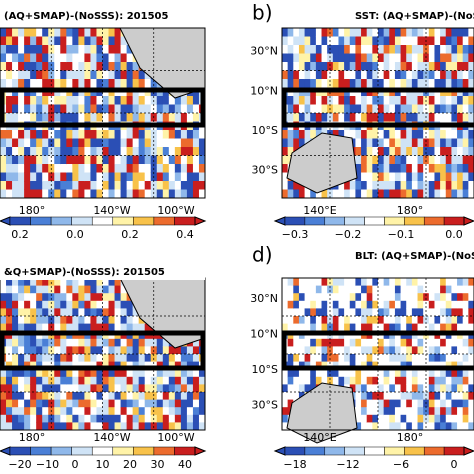 The height and width of the screenshot is (474, 474). I want to click on colorbar-arrow, so click(468, 451).